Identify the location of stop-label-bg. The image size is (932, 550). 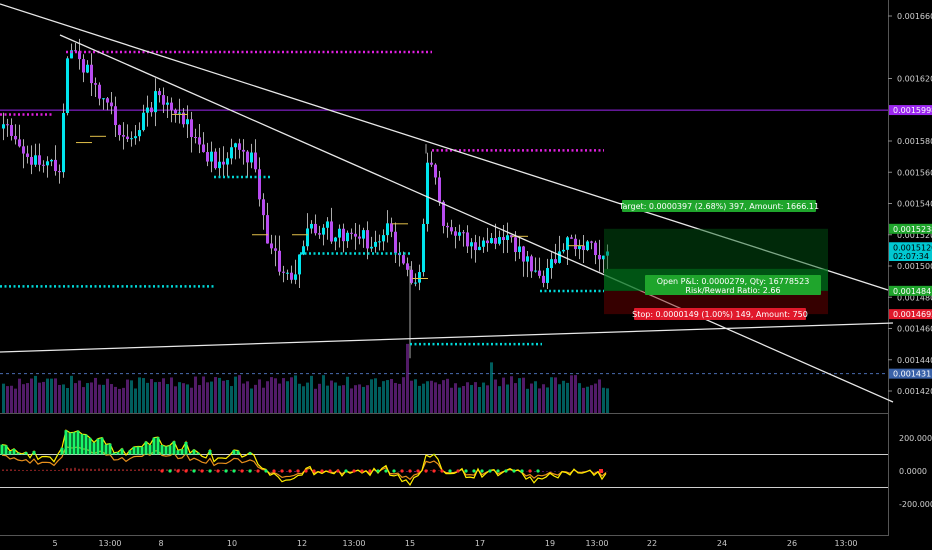
(720, 314).